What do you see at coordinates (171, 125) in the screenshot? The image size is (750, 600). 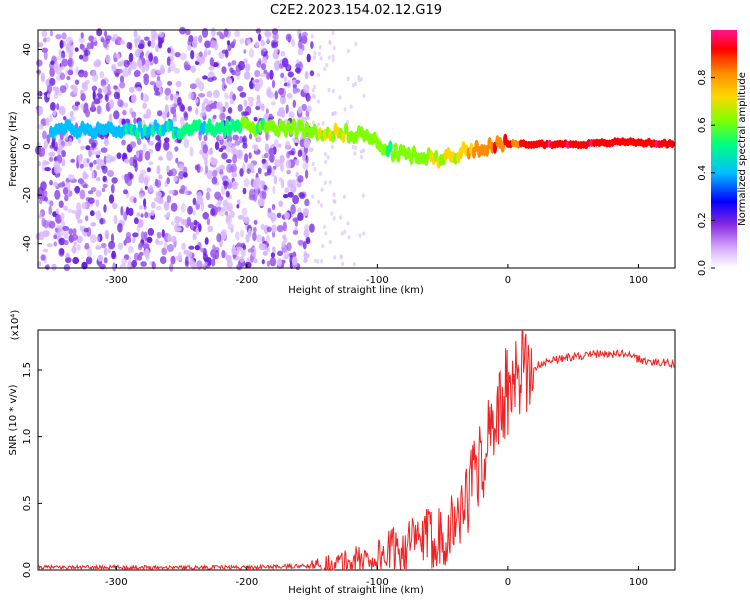 I see `heatmap-ridge-cell` at bounding box center [171, 125].